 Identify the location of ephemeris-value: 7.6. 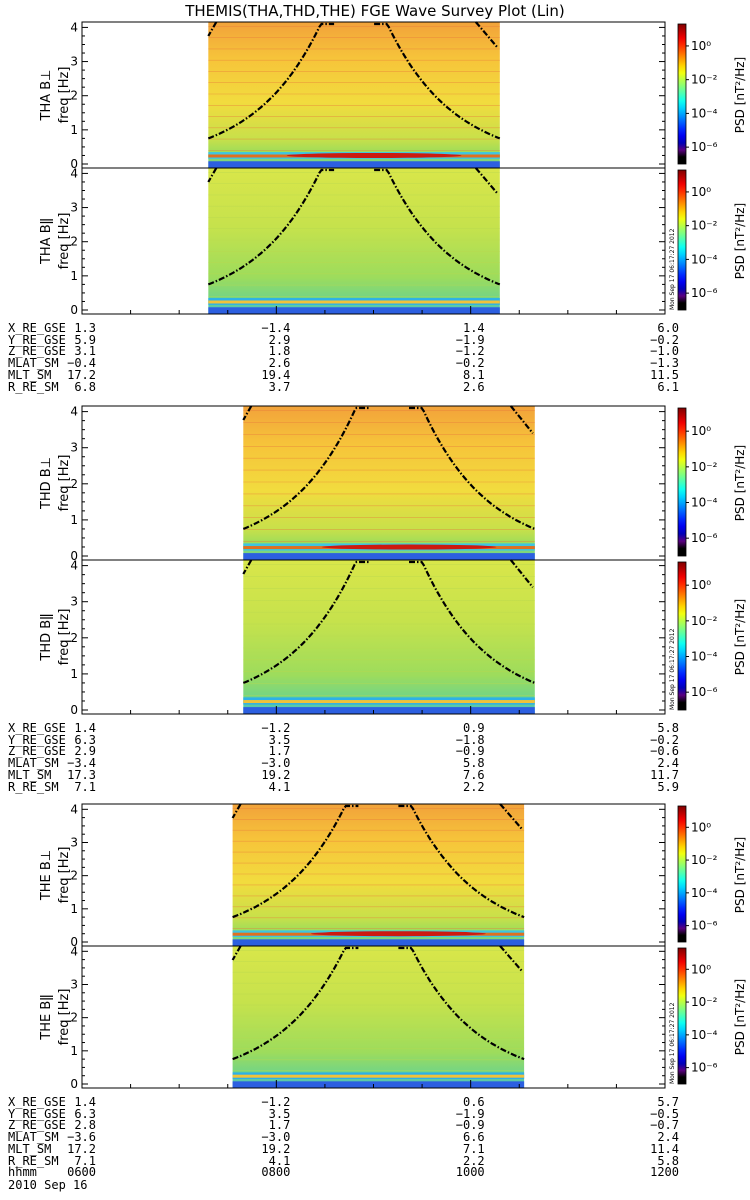
(473, 774).